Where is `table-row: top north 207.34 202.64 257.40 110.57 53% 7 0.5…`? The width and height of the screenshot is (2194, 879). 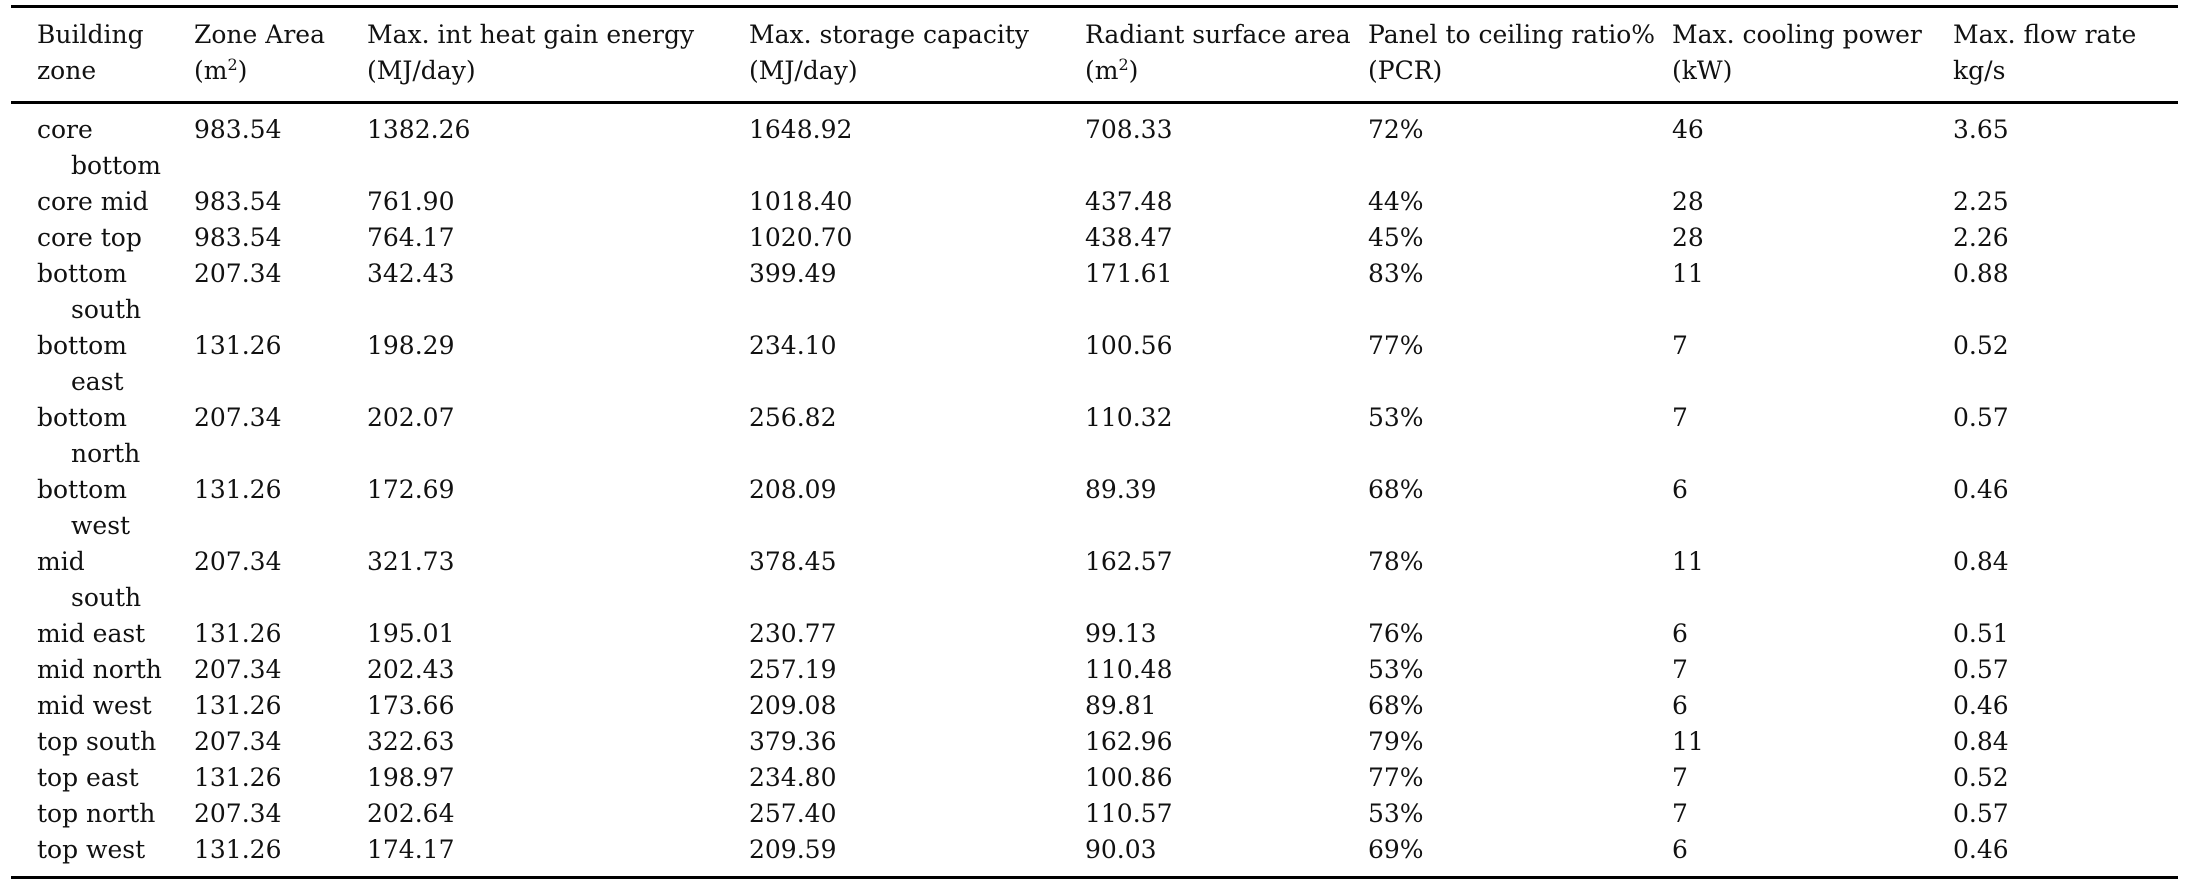
table-row: top north 207.34 202.64 257.40 110.57 53% 7 0.5… is located at coordinates (1094, 814).